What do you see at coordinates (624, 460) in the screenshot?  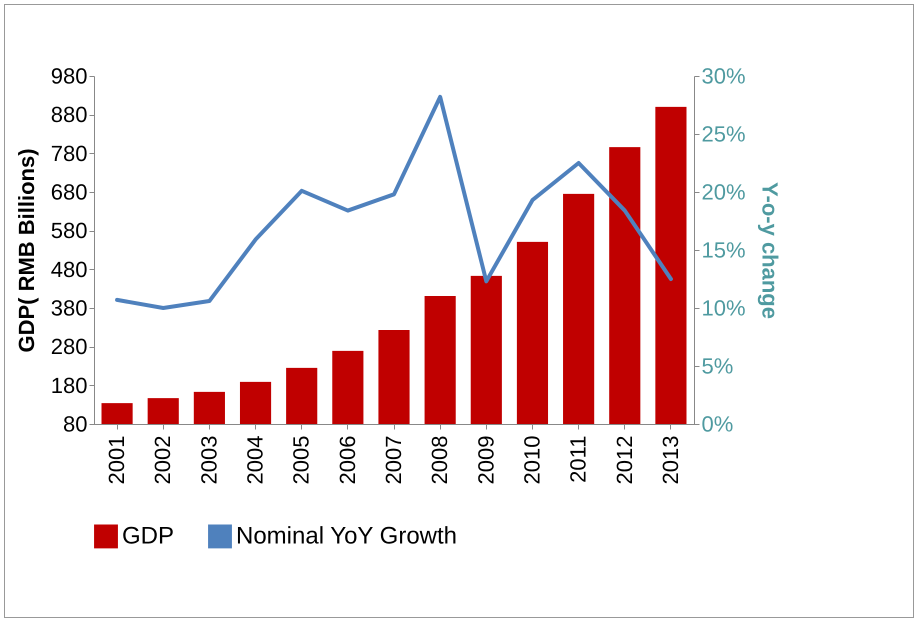 I see `x-tick-label: 2012` at bounding box center [624, 460].